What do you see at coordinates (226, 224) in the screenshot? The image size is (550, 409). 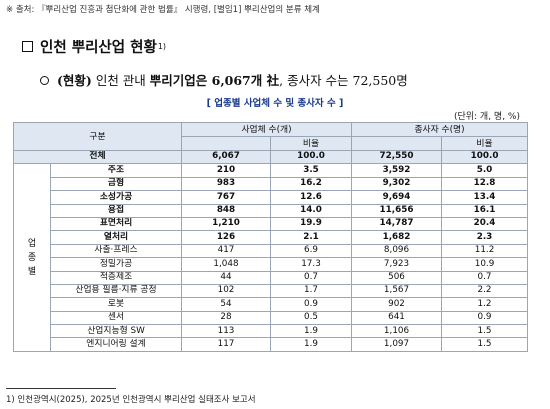 I see `cell-companies: 1,210` at bounding box center [226, 224].